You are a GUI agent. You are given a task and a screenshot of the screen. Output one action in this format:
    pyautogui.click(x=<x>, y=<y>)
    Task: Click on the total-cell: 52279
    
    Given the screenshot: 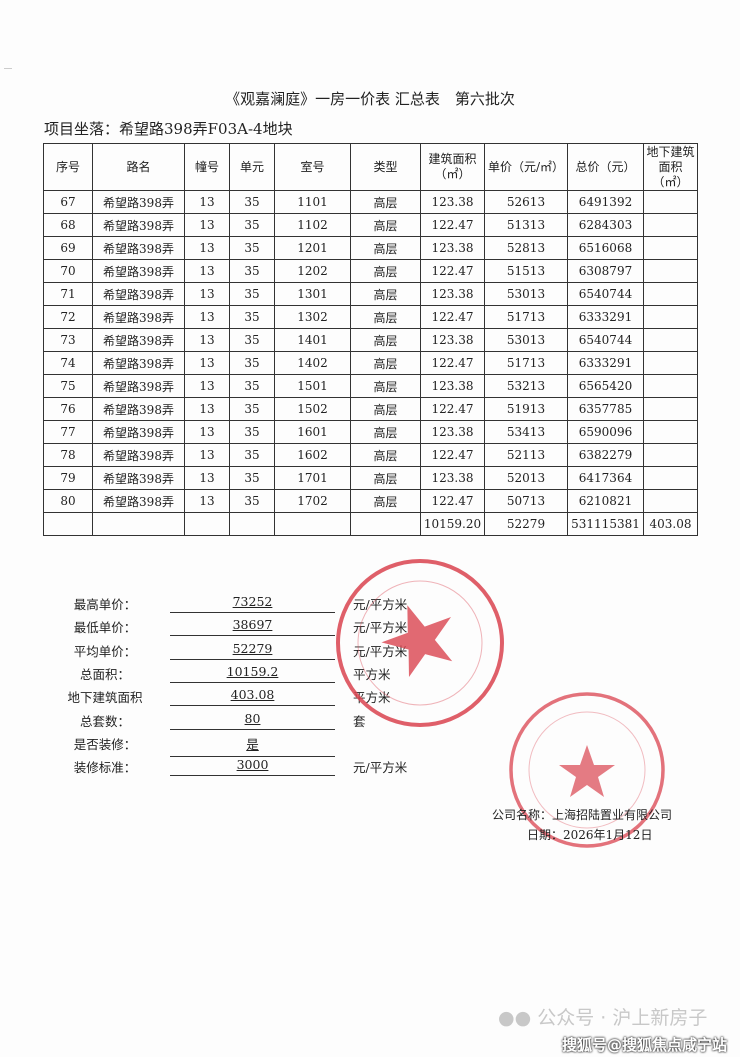 What is the action you would take?
    pyautogui.click(x=526, y=524)
    